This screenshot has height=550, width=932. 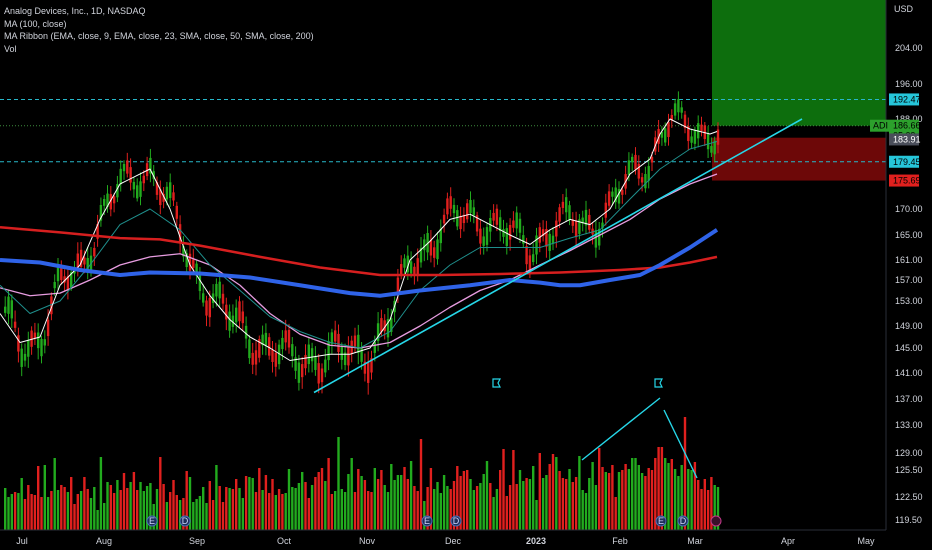 I want to click on badge-stop-text: 175.69, so click(x=907, y=181).